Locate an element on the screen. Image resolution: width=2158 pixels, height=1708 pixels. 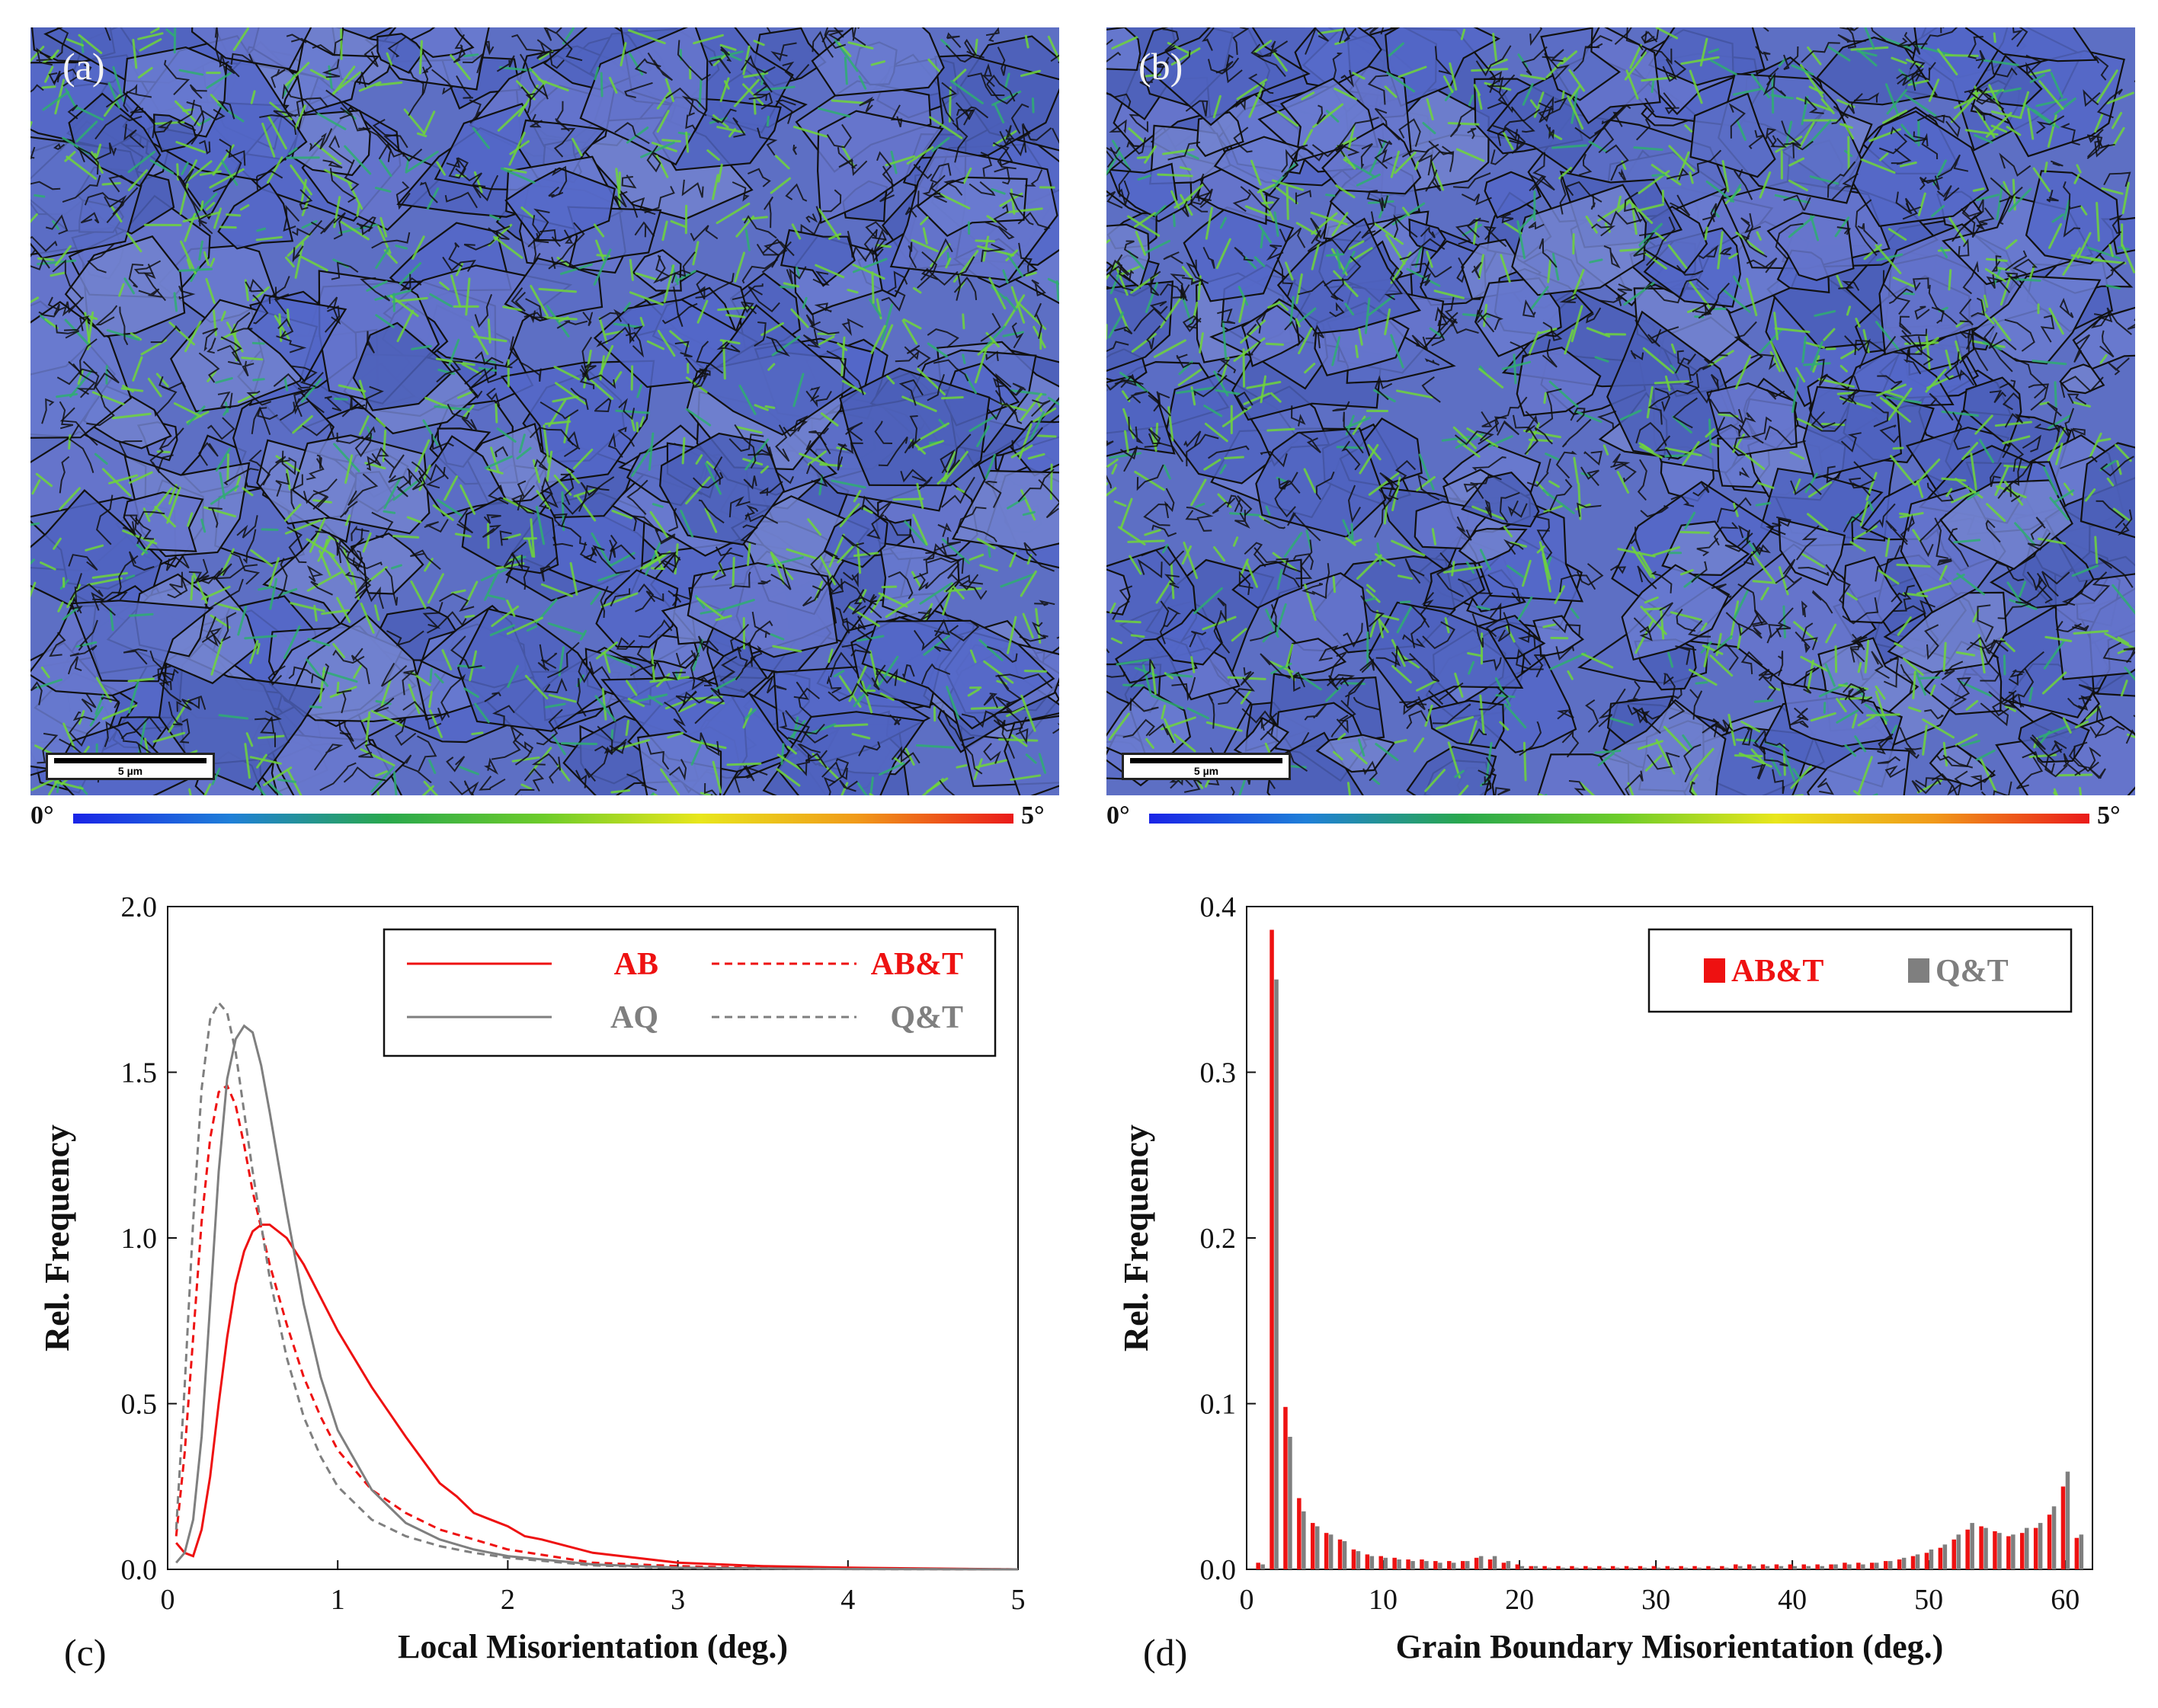
bar-Q&T is located at coordinates (1262, 1567).